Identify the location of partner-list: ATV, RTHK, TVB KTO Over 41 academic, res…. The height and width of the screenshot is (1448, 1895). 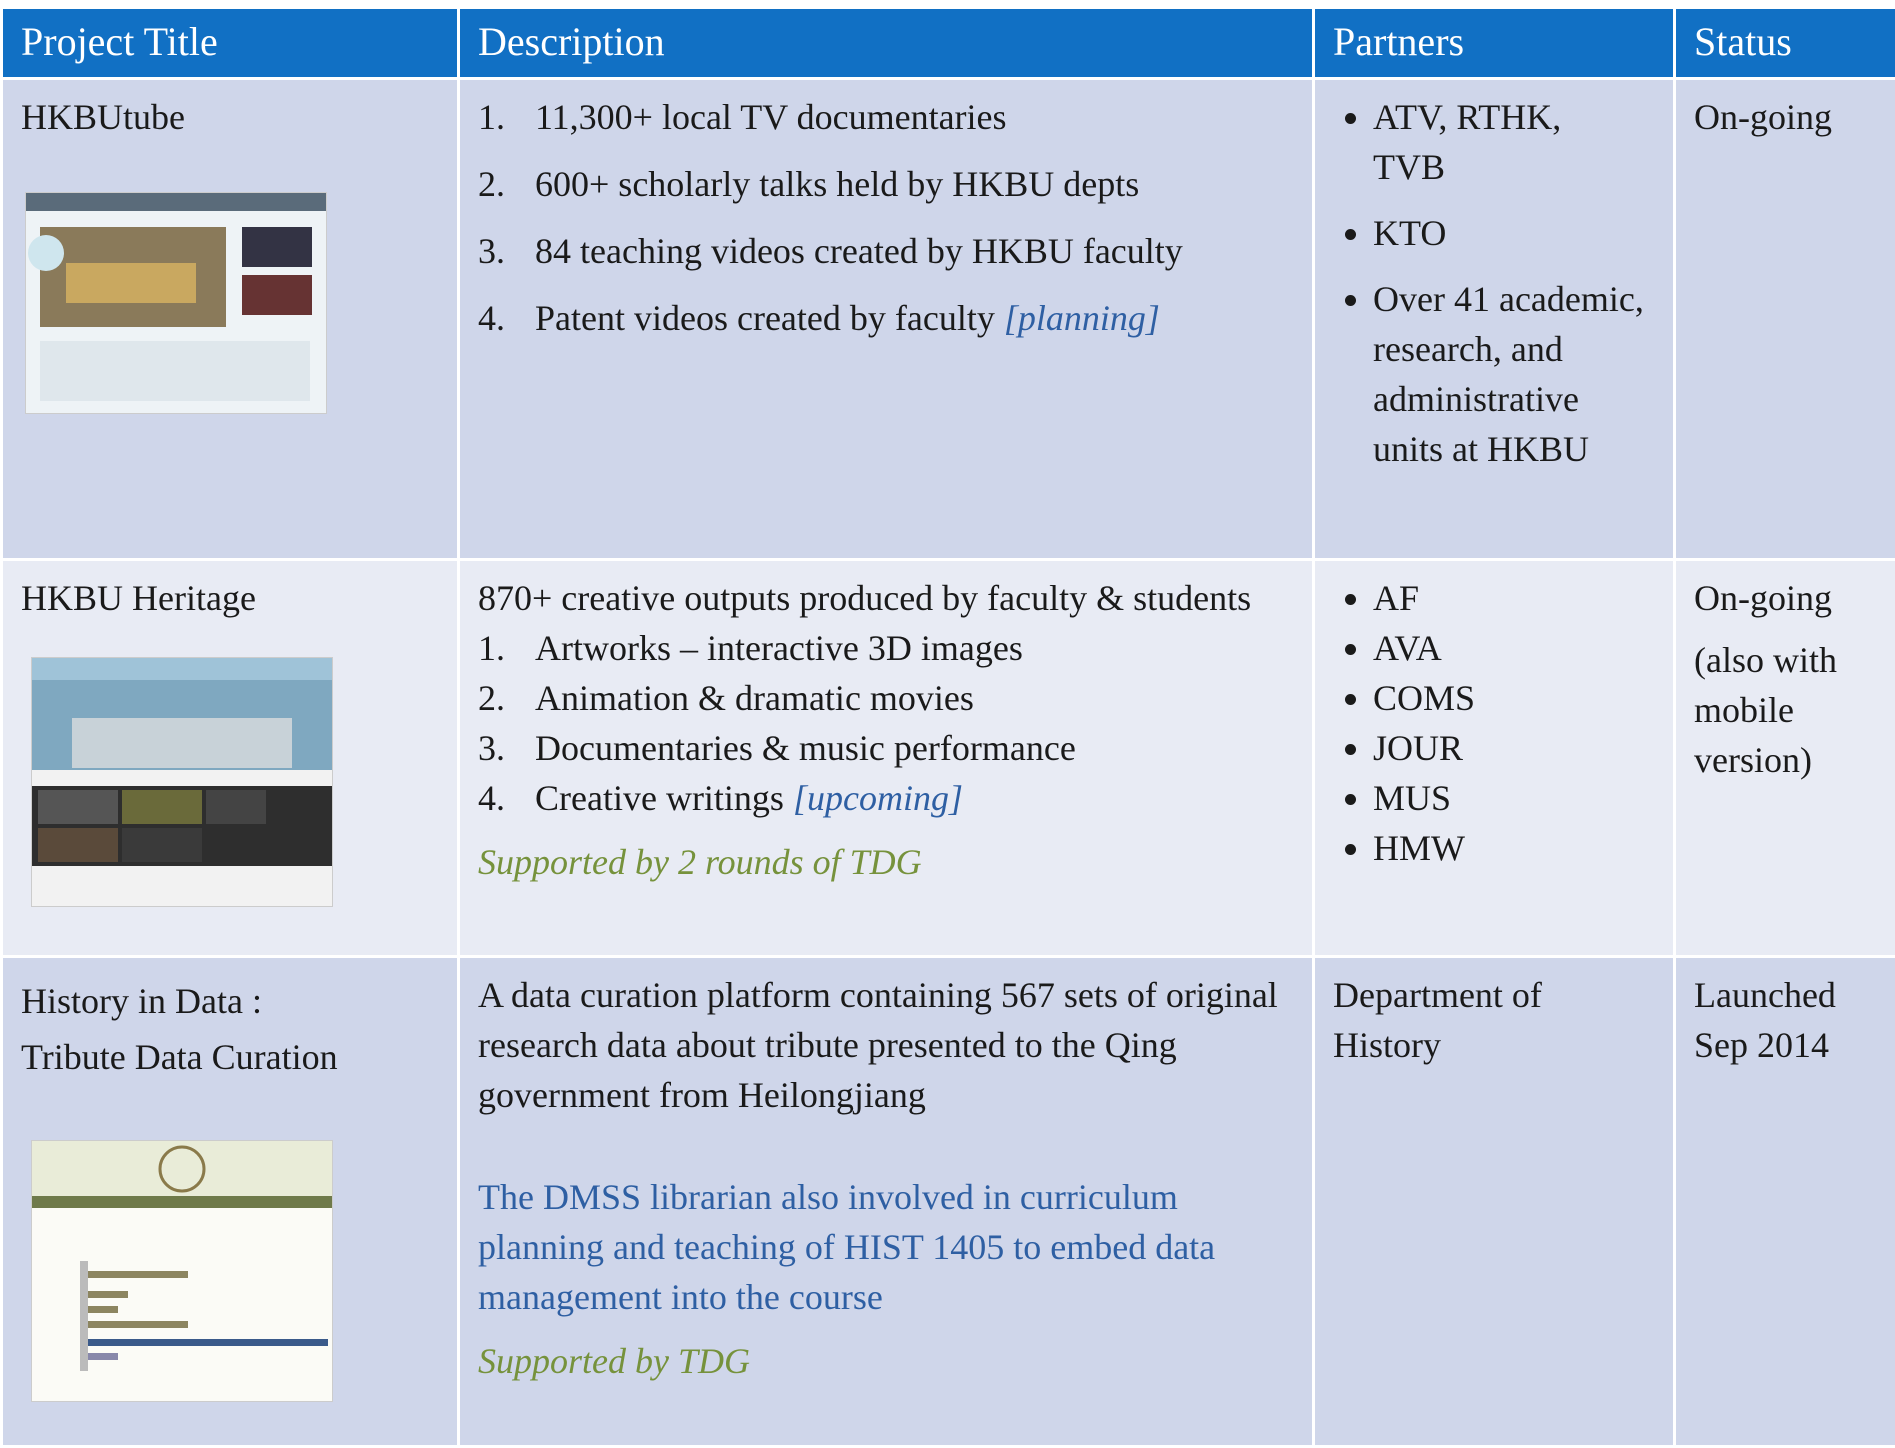
(1494, 283).